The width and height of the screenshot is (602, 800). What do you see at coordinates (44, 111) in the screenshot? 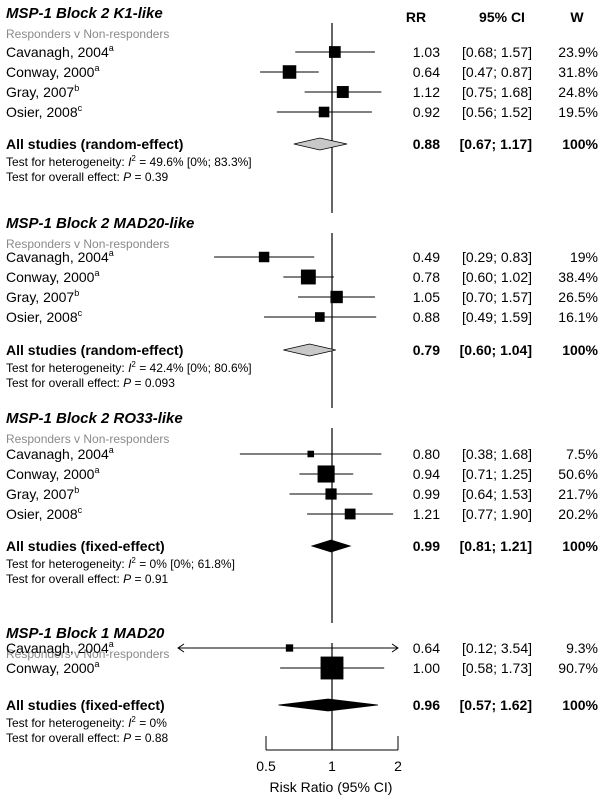
I see `study-name: Osier, 2008c` at bounding box center [44, 111].